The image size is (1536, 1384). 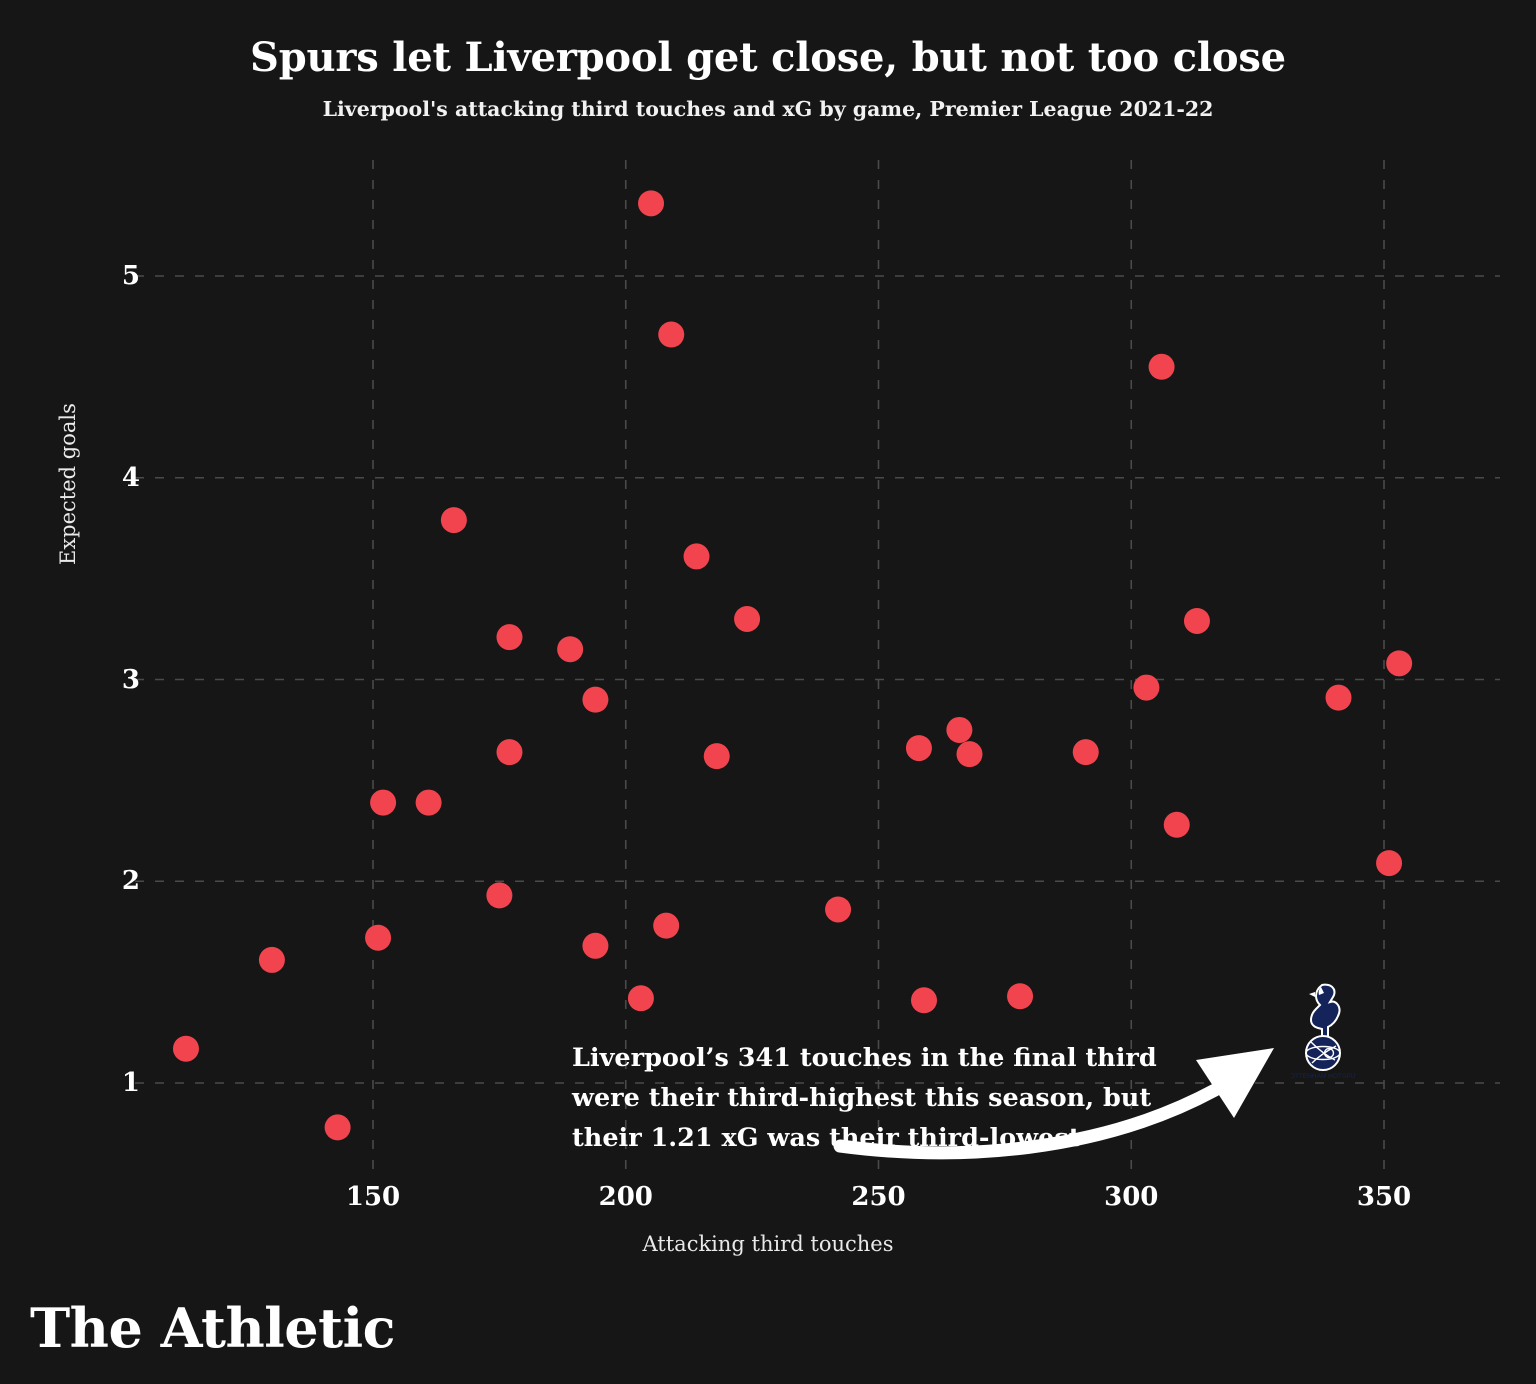 I want to click on y-tick-3: 3, so click(x=130, y=679).